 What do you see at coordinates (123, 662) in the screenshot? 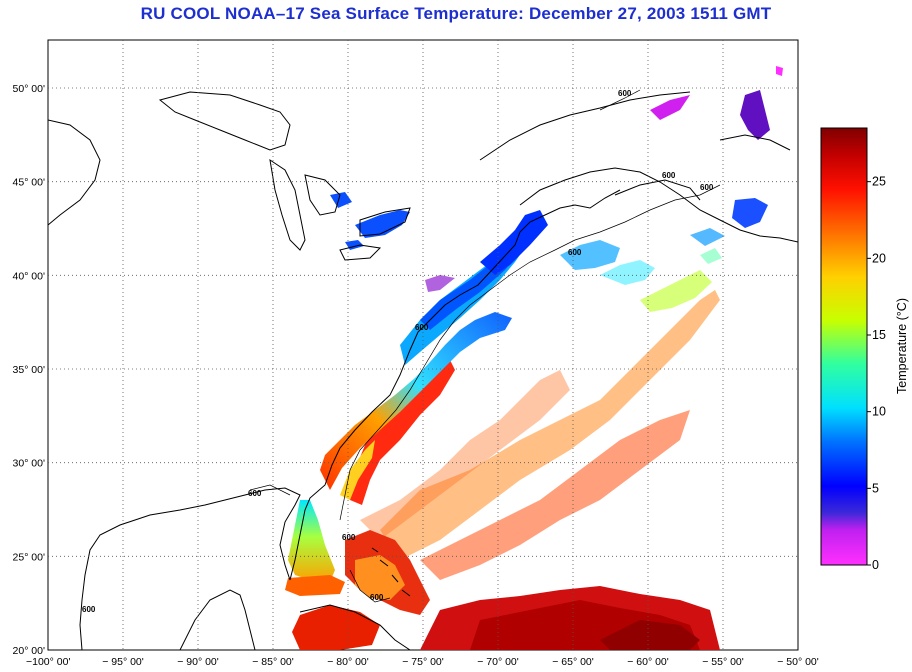
I see `lon-label: − 95° 00'` at bounding box center [123, 662].